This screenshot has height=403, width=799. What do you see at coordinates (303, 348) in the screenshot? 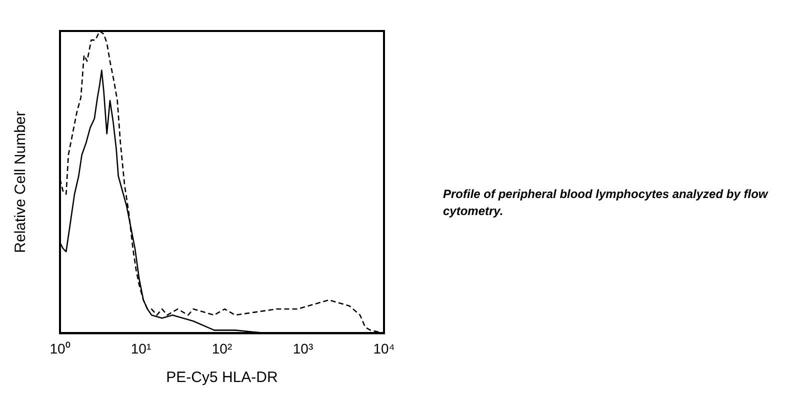
I see `x-tick-label: 10³` at bounding box center [303, 348].